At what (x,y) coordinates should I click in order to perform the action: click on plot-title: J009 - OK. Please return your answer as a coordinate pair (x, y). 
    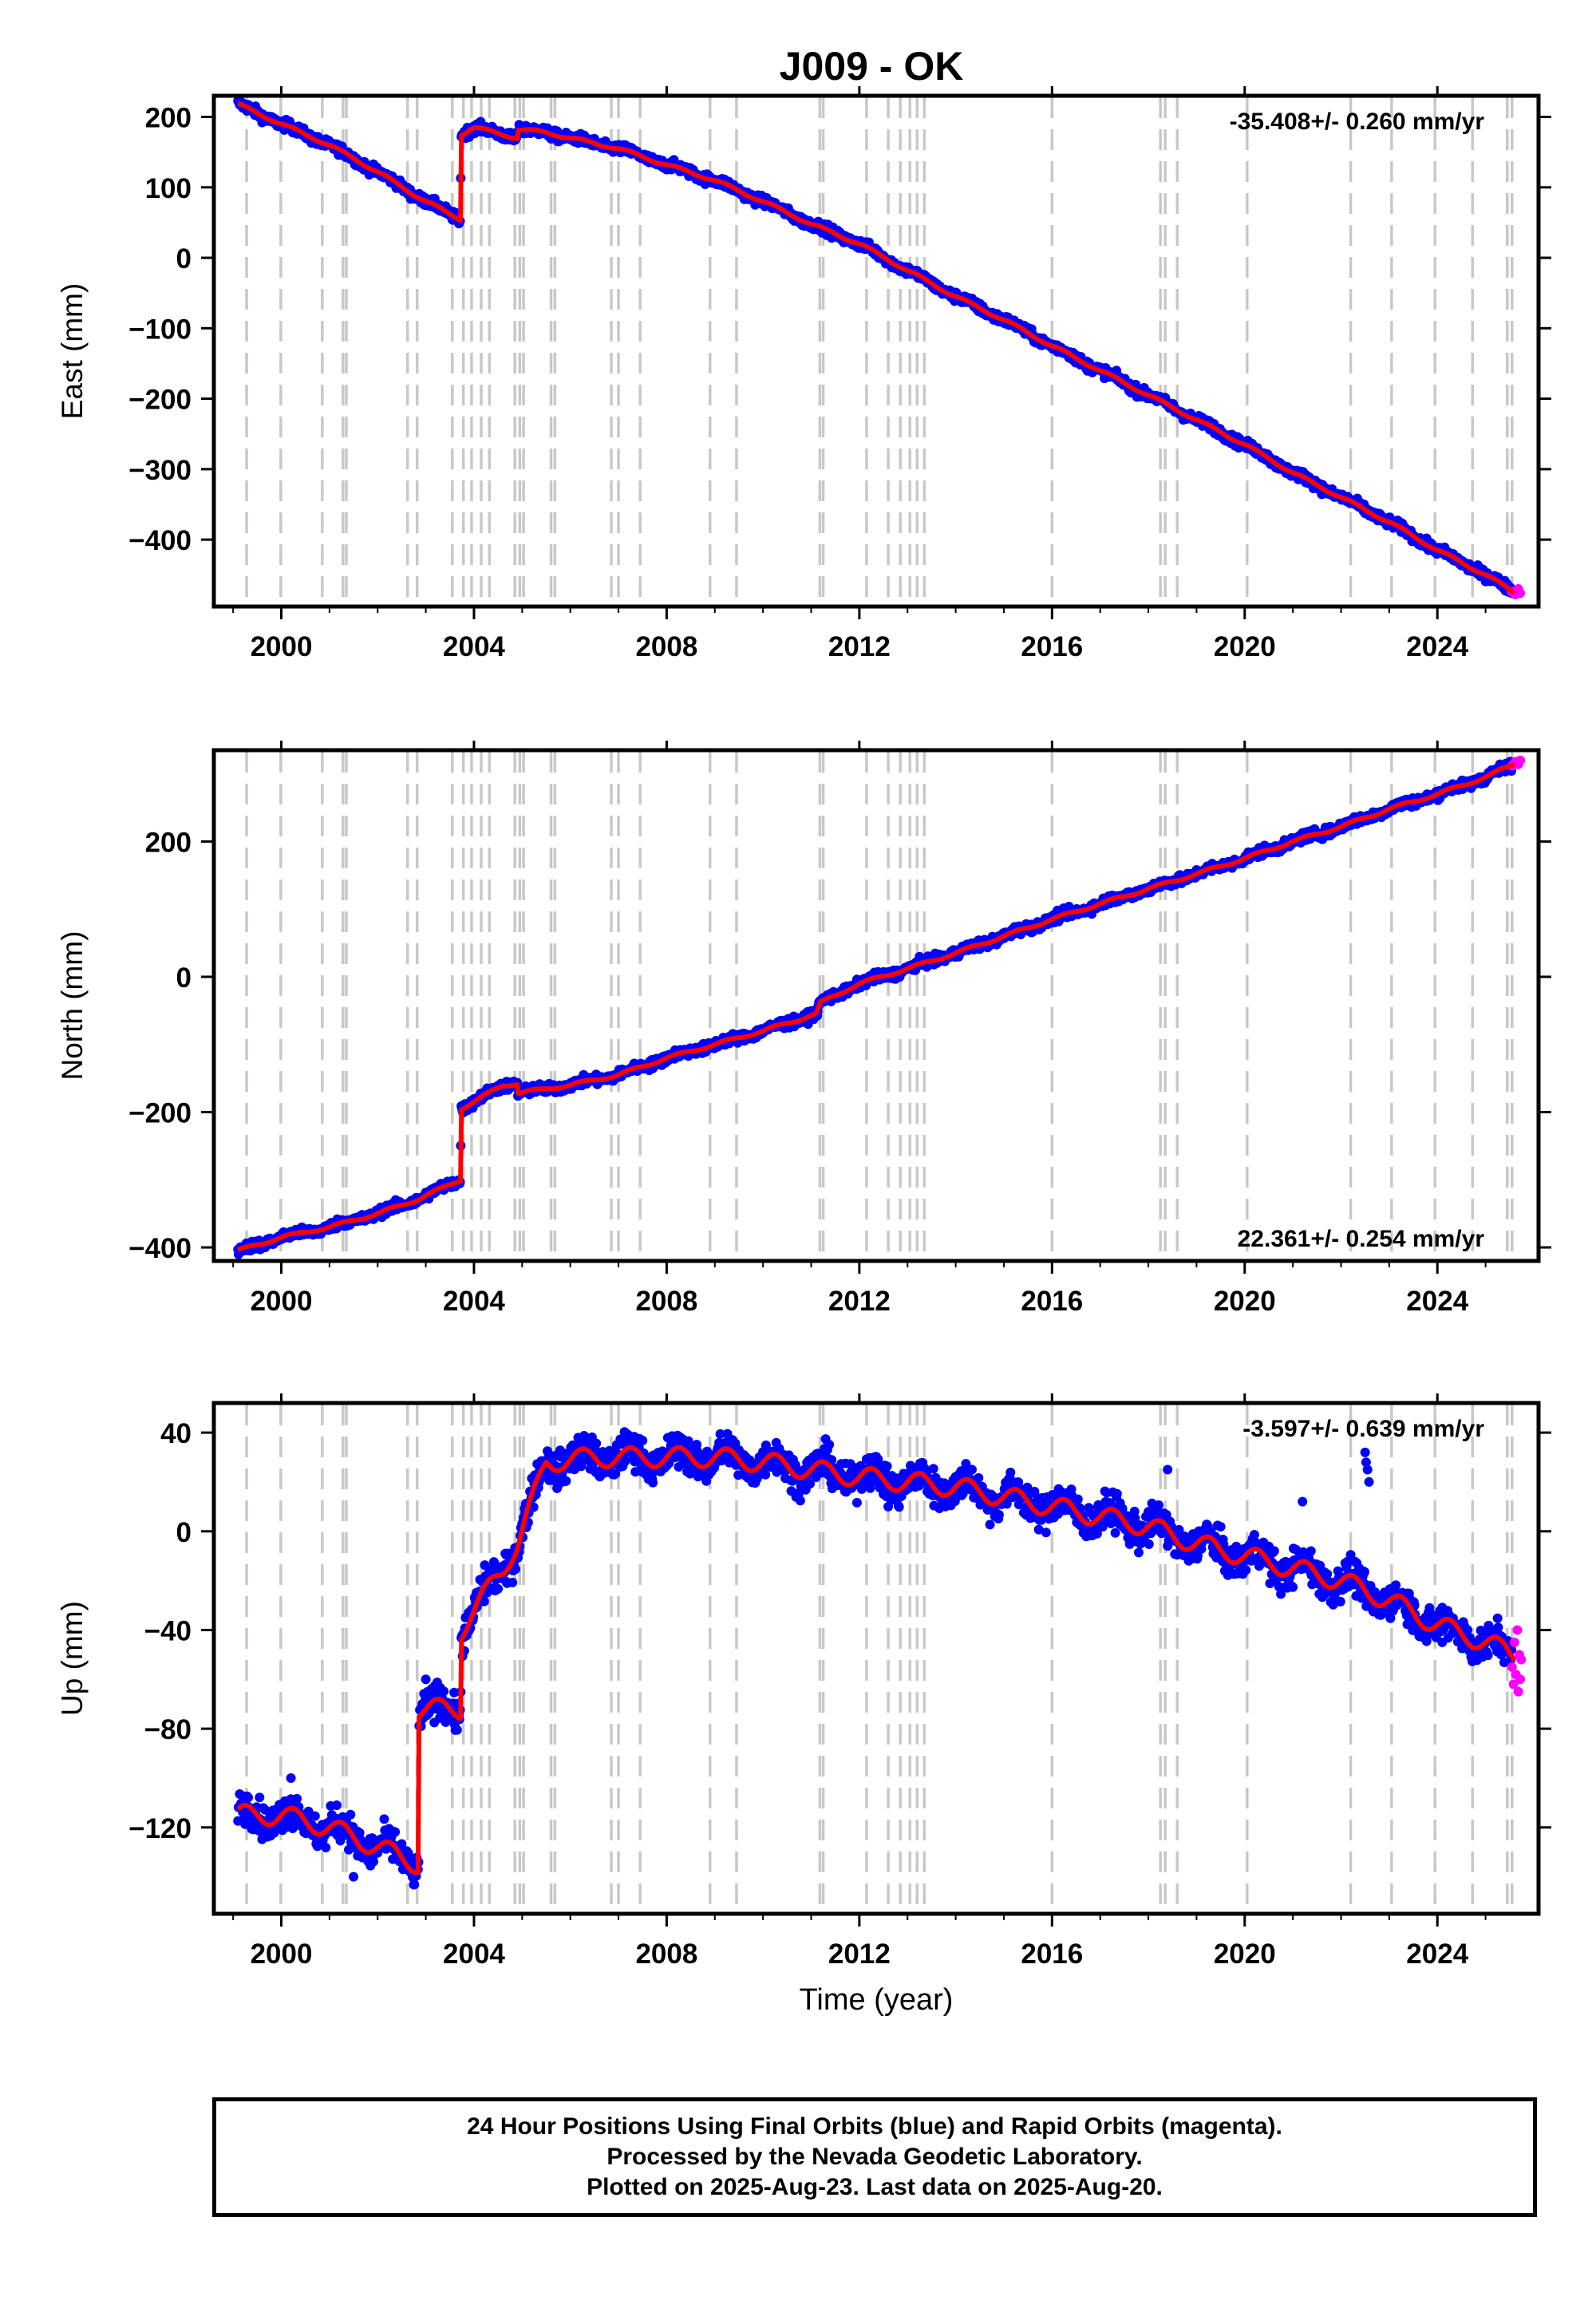
    Looking at the image, I should click on (872, 66).